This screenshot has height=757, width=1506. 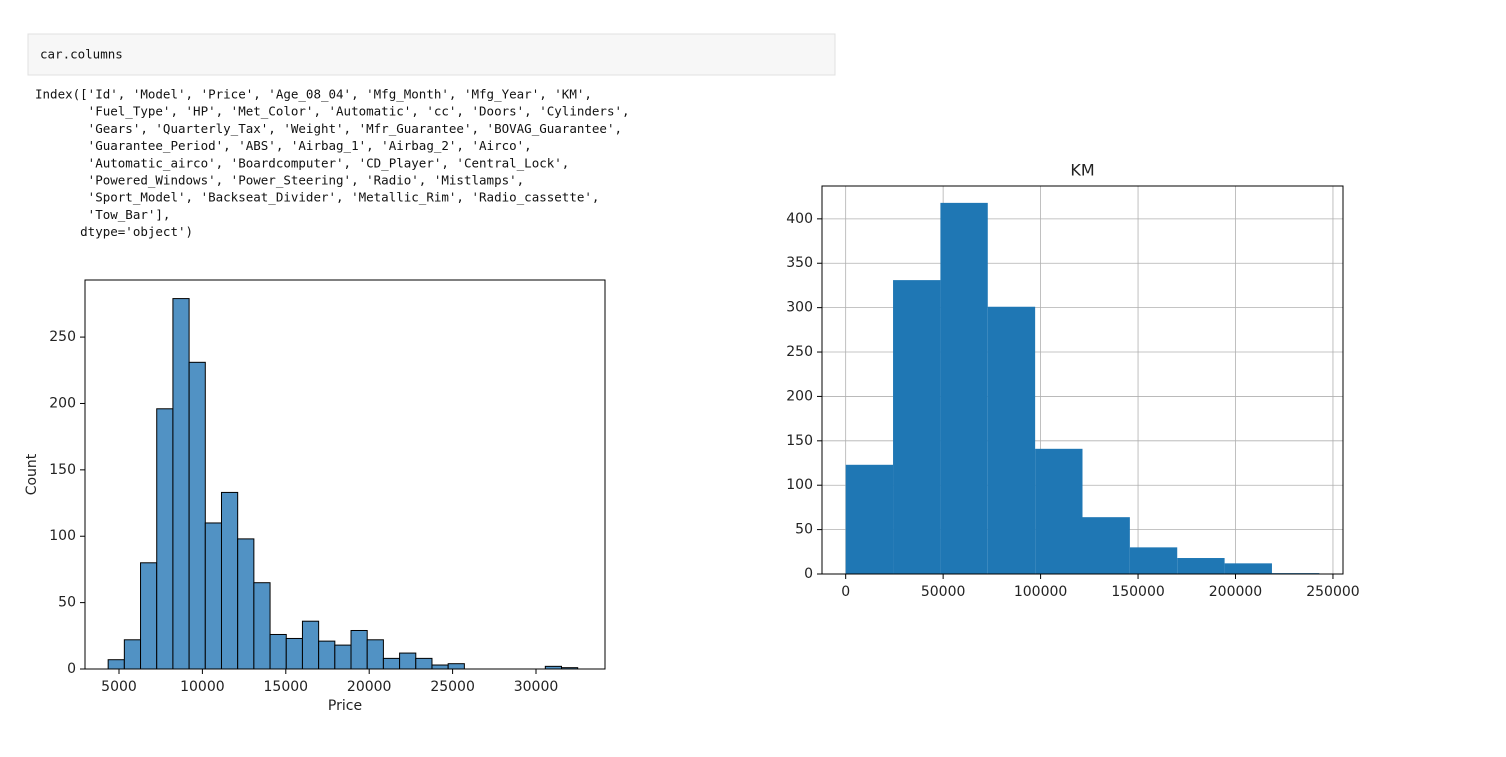 I want to click on x-tick-label: 100000, so click(x=1040, y=592).